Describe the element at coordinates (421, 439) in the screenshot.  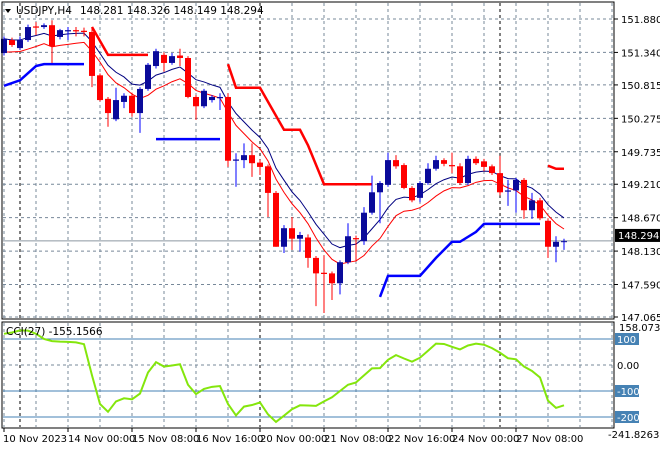
I see `time-label: 22 Nov 16:00` at that location.